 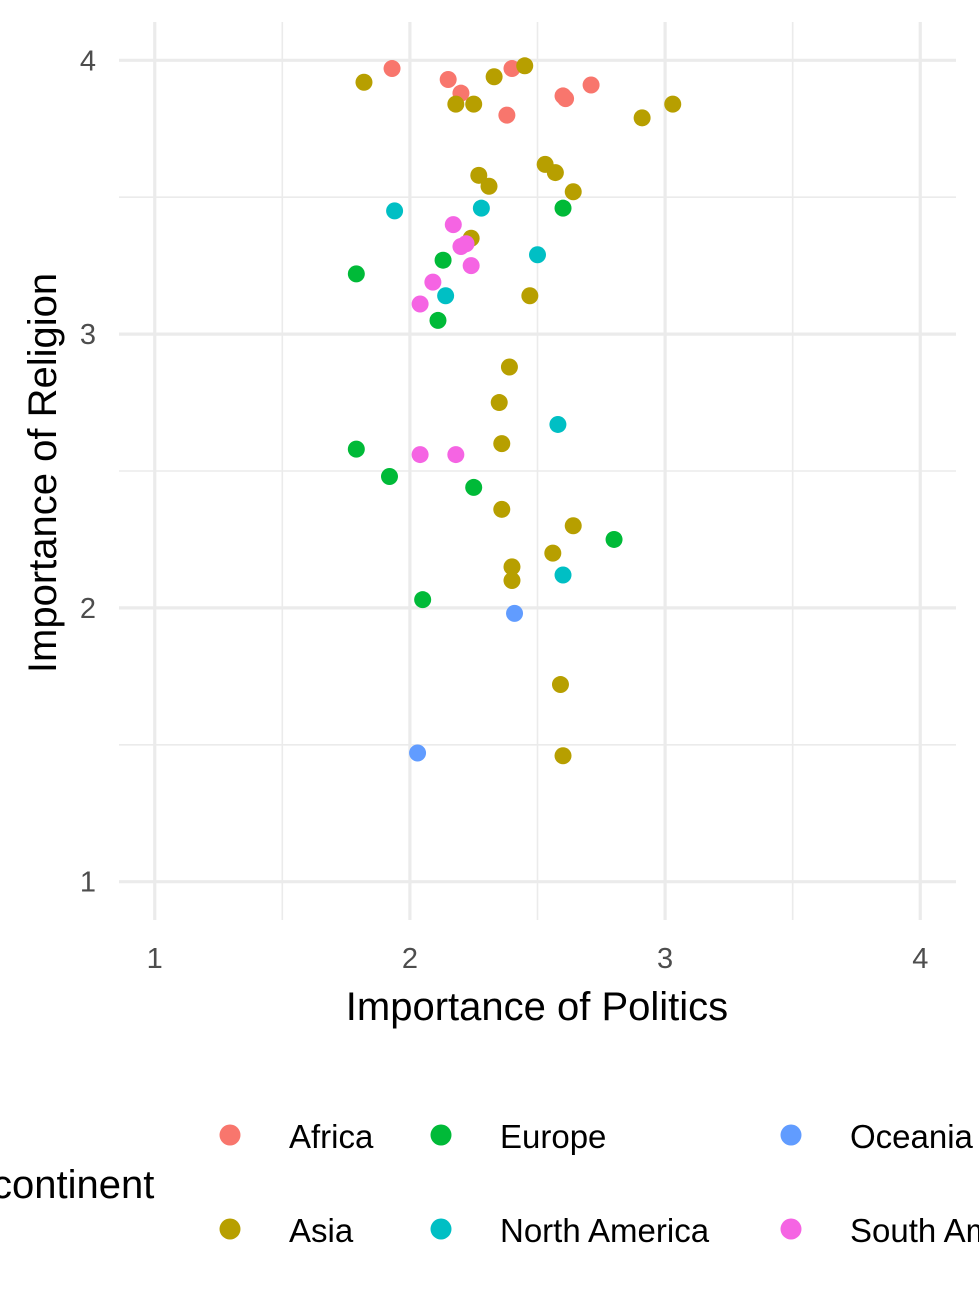 What do you see at coordinates (914, 1230) in the screenshot?
I see `legend-label: South America` at bounding box center [914, 1230].